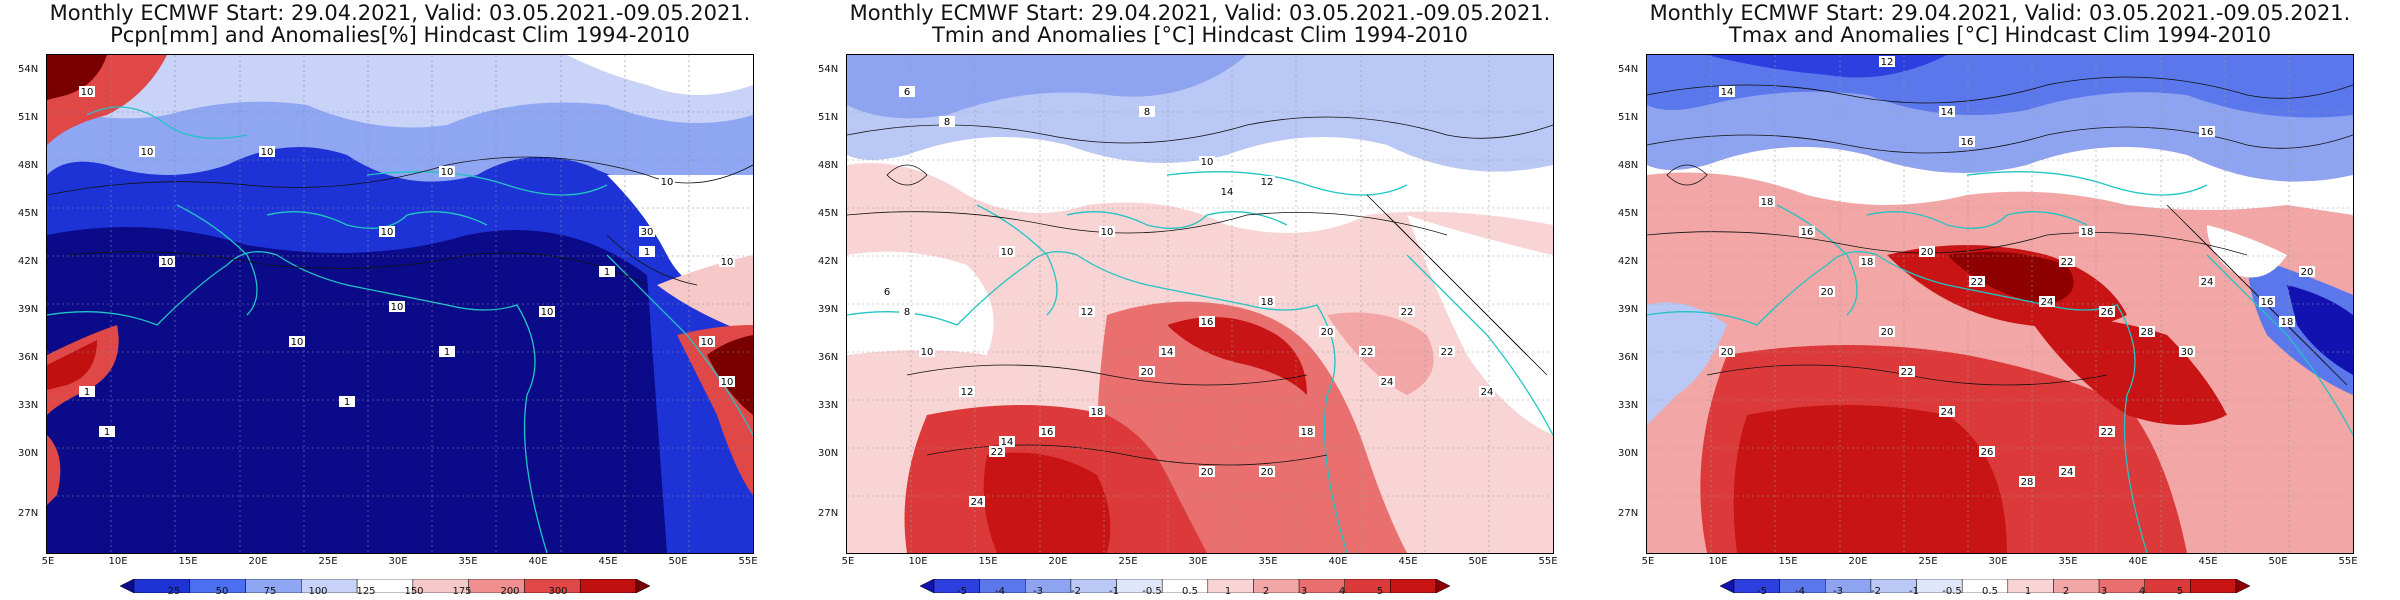 This screenshot has width=2400, height=600. Describe the element at coordinates (447, 352) in the screenshot. I see `contour-label: 1` at that location.